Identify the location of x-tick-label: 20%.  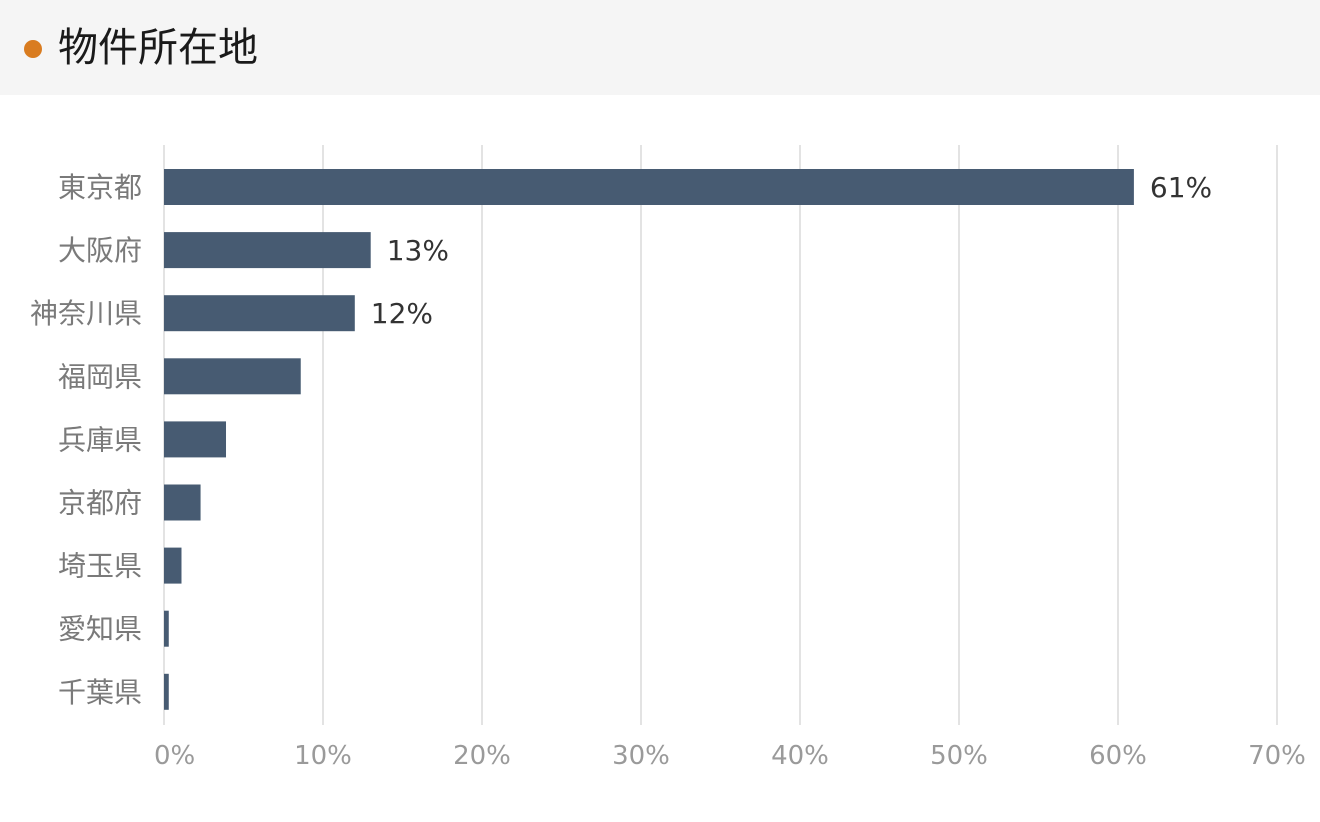
(482, 756).